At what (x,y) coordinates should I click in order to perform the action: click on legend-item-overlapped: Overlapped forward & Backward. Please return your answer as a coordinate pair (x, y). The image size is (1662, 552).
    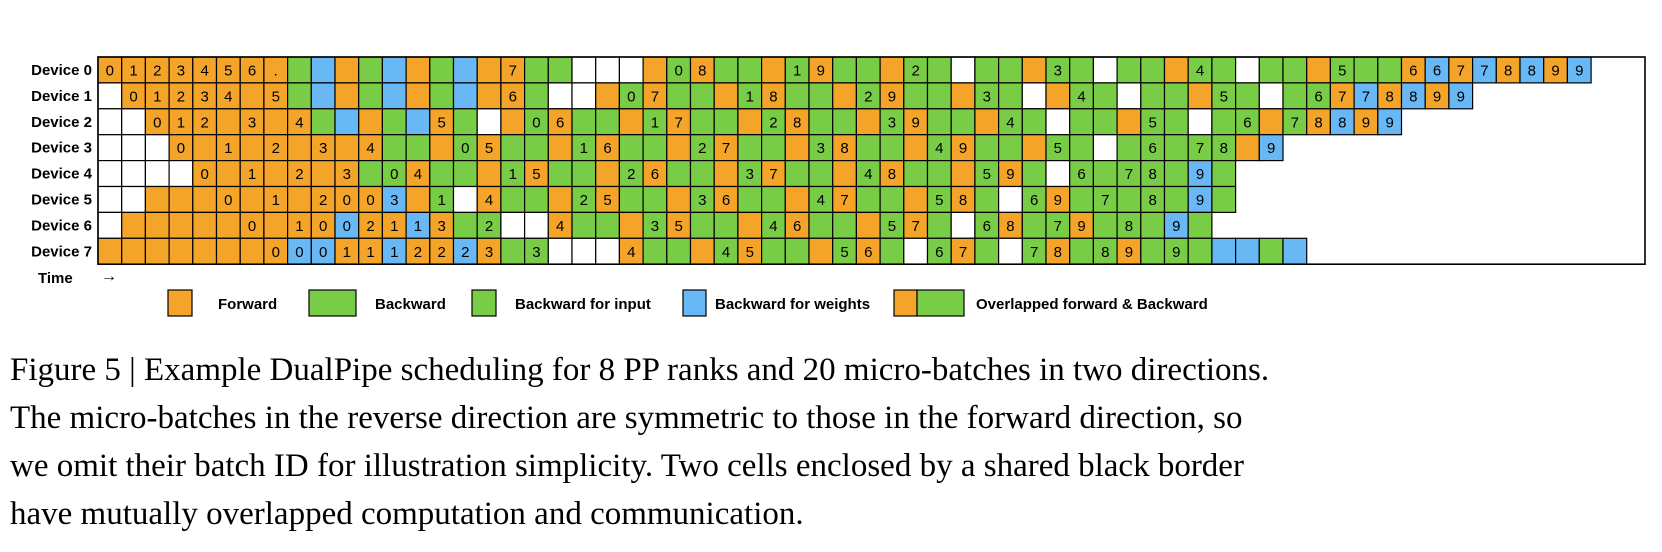
    Looking at the image, I should click on (1050, 303).